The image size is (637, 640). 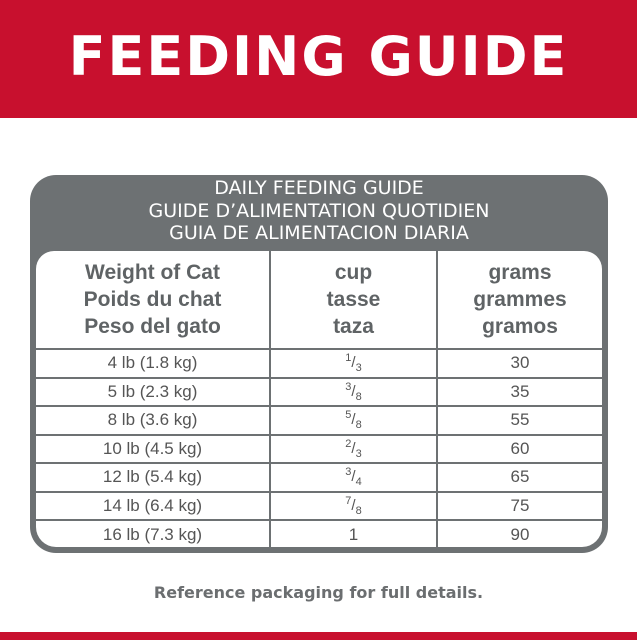 I want to click on table-row: 14 lb (6.4 kg) 7/8 75, so click(x=319, y=505).